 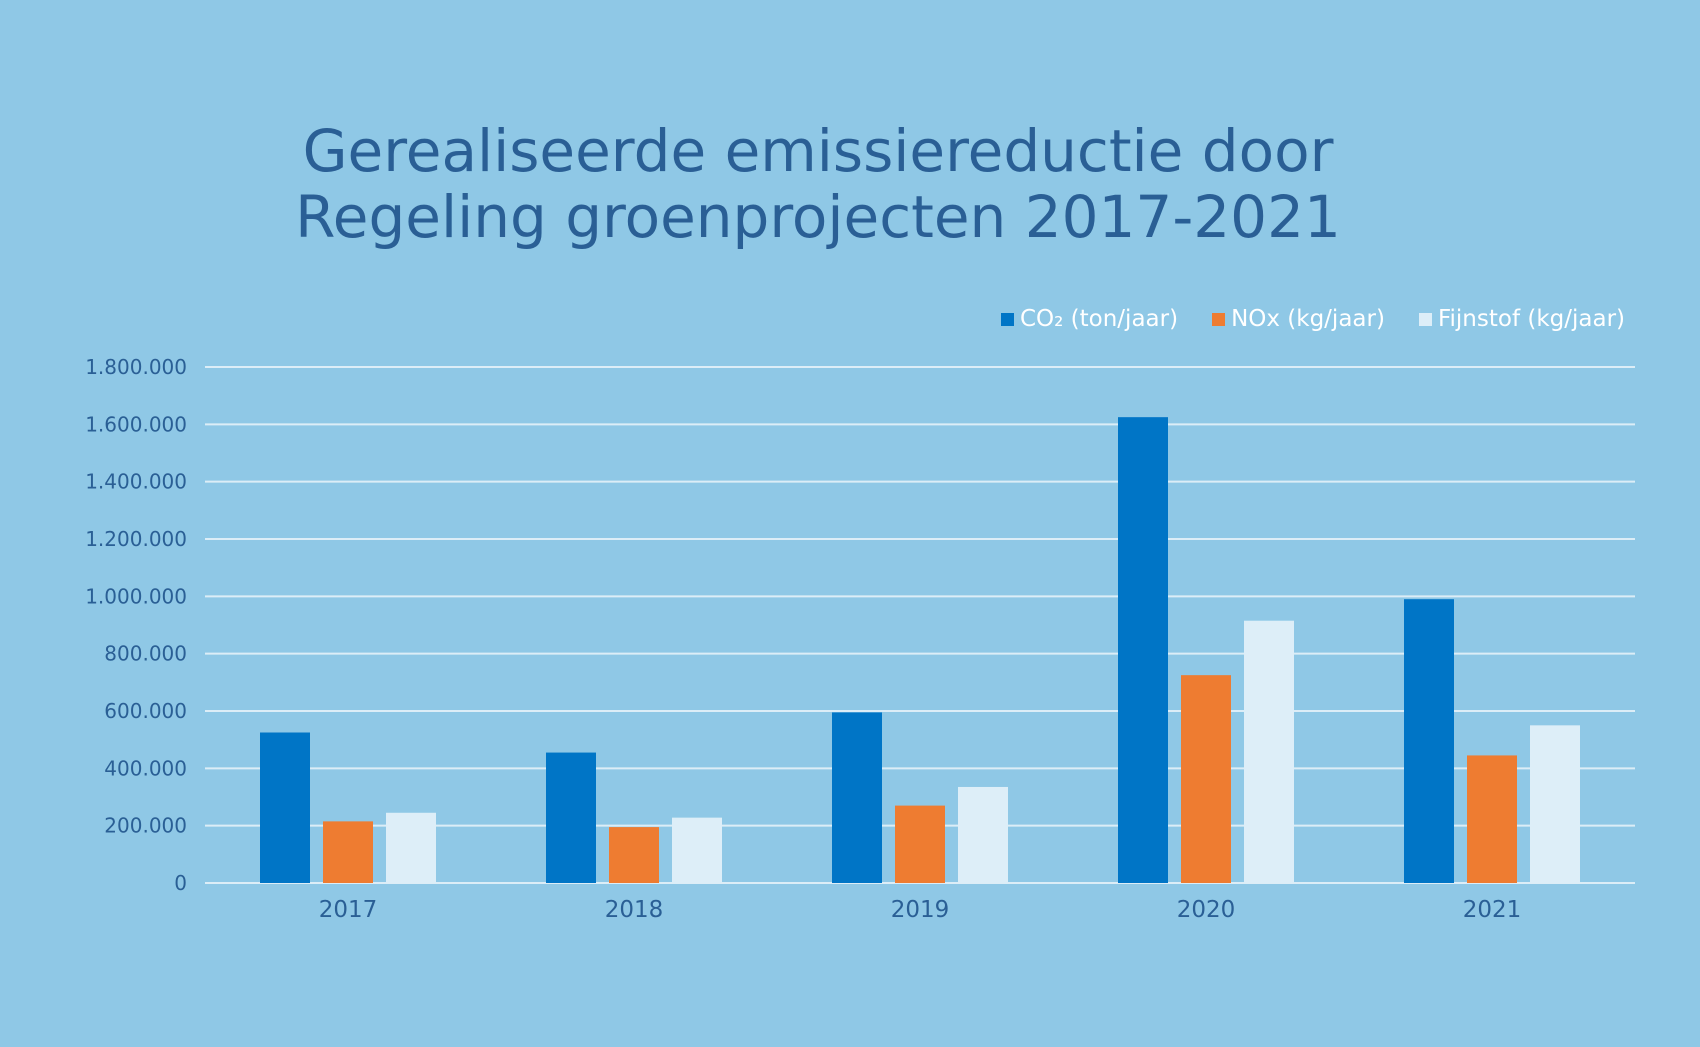 What do you see at coordinates (571, 817) in the screenshot?
I see `bar-co2-2018` at bounding box center [571, 817].